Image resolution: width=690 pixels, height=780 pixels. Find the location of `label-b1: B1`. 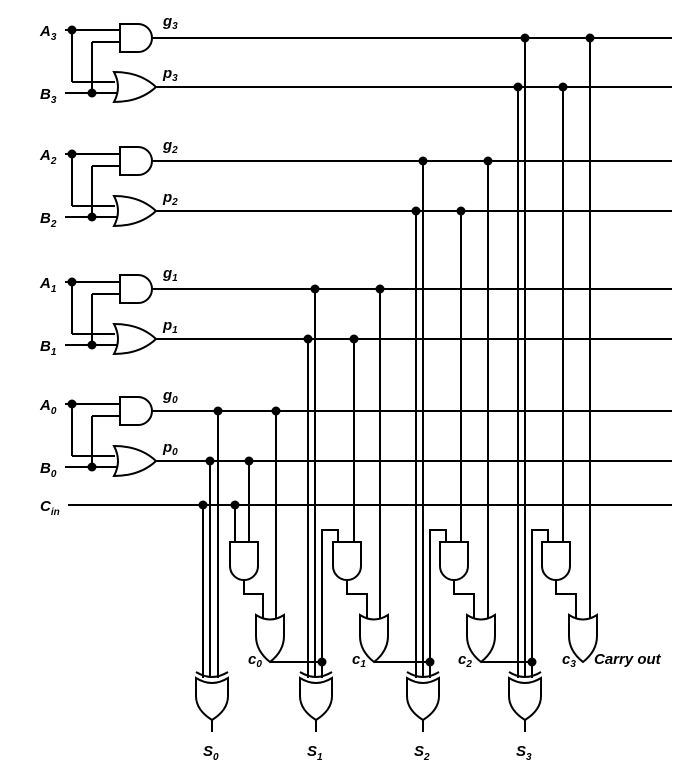

label-b1: B1 is located at coordinates (48, 348).